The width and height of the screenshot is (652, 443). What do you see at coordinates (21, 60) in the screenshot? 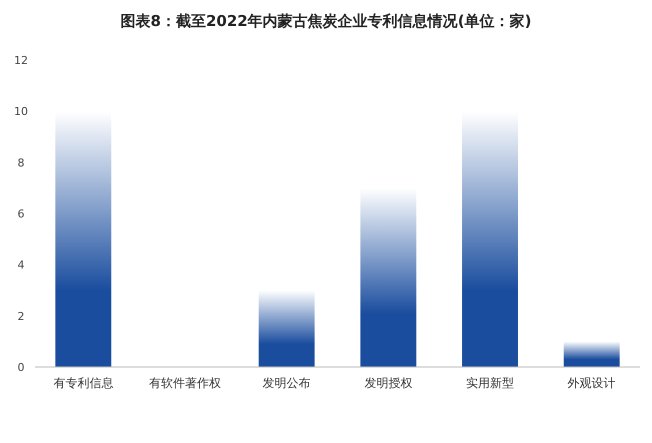
I see `y-tick-label: 12` at bounding box center [21, 60].